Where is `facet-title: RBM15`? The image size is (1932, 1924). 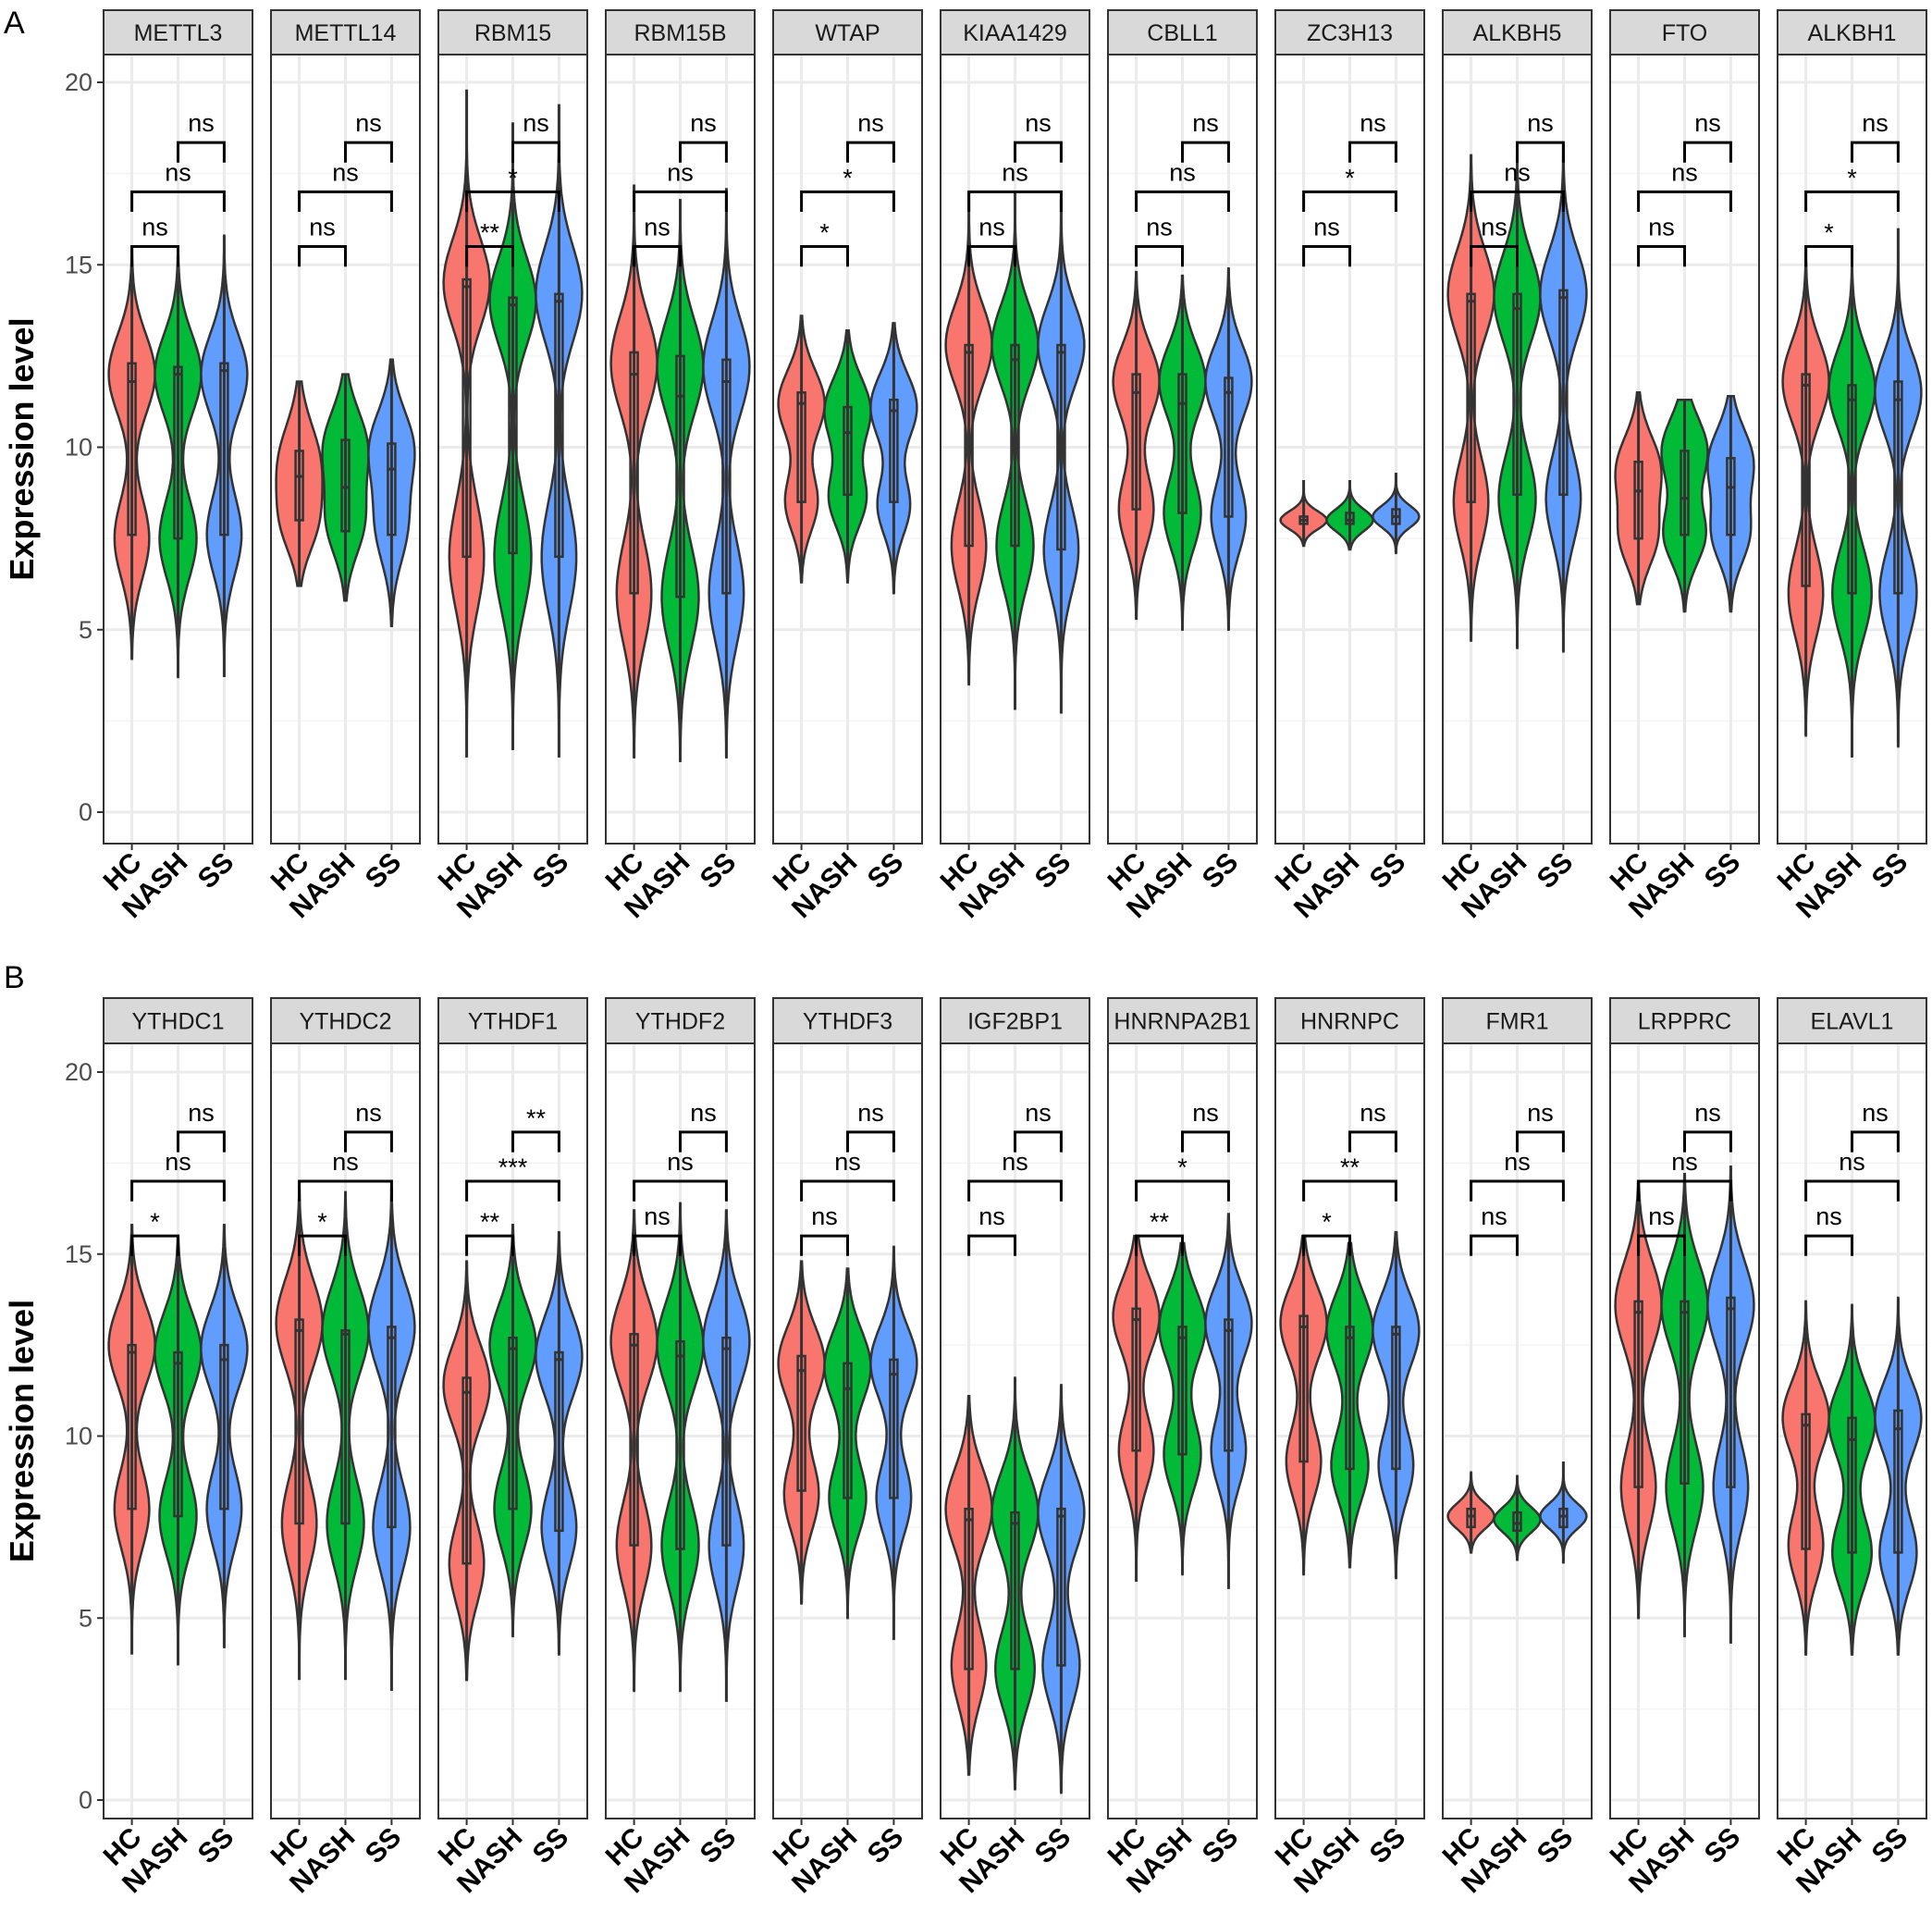
facet-title: RBM15 is located at coordinates (513, 33).